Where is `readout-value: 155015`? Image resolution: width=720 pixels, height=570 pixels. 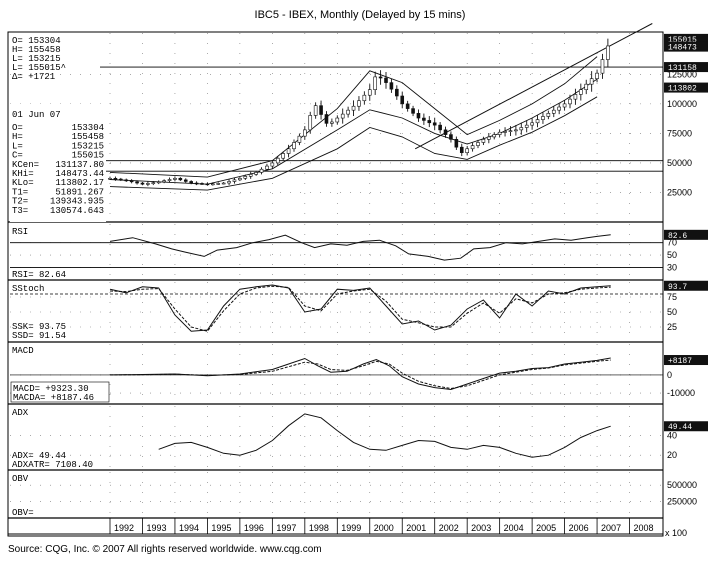 readout-value: 155015 is located at coordinates (88, 156).